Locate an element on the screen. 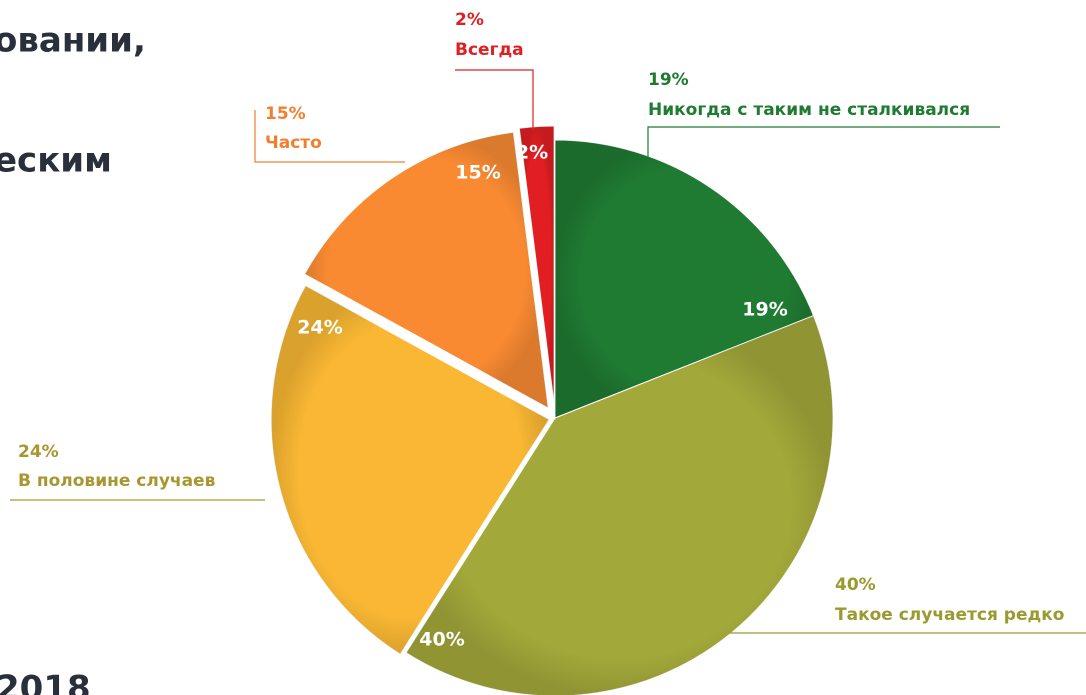 This screenshot has width=1086, height=695. outer-value: 24% is located at coordinates (38, 452).